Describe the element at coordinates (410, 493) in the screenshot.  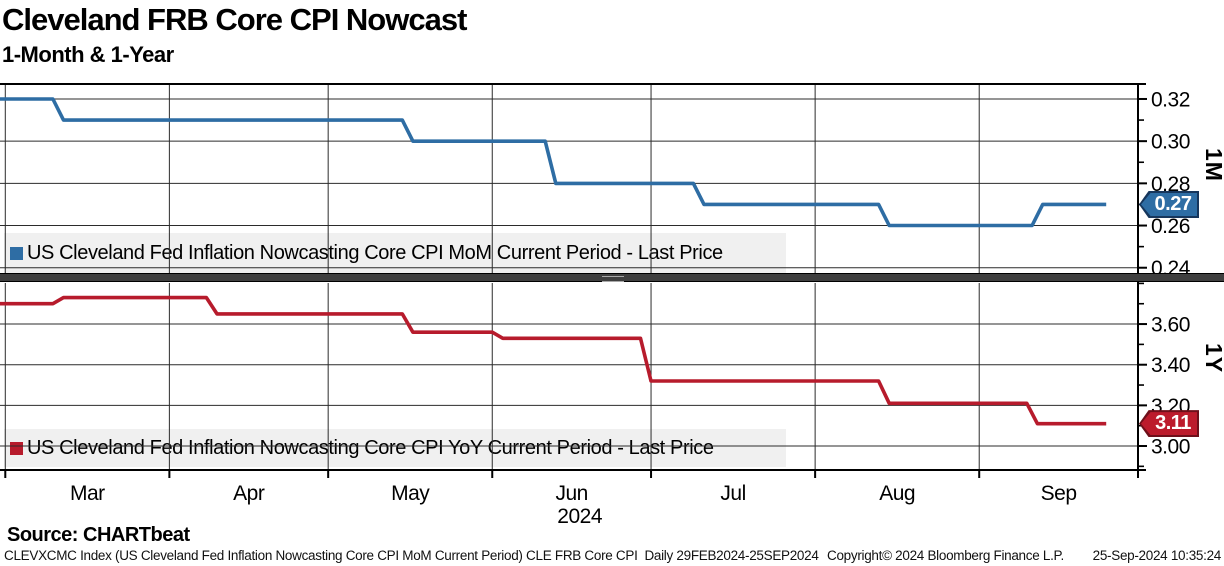
I see `x-axis-month-label: May` at that location.